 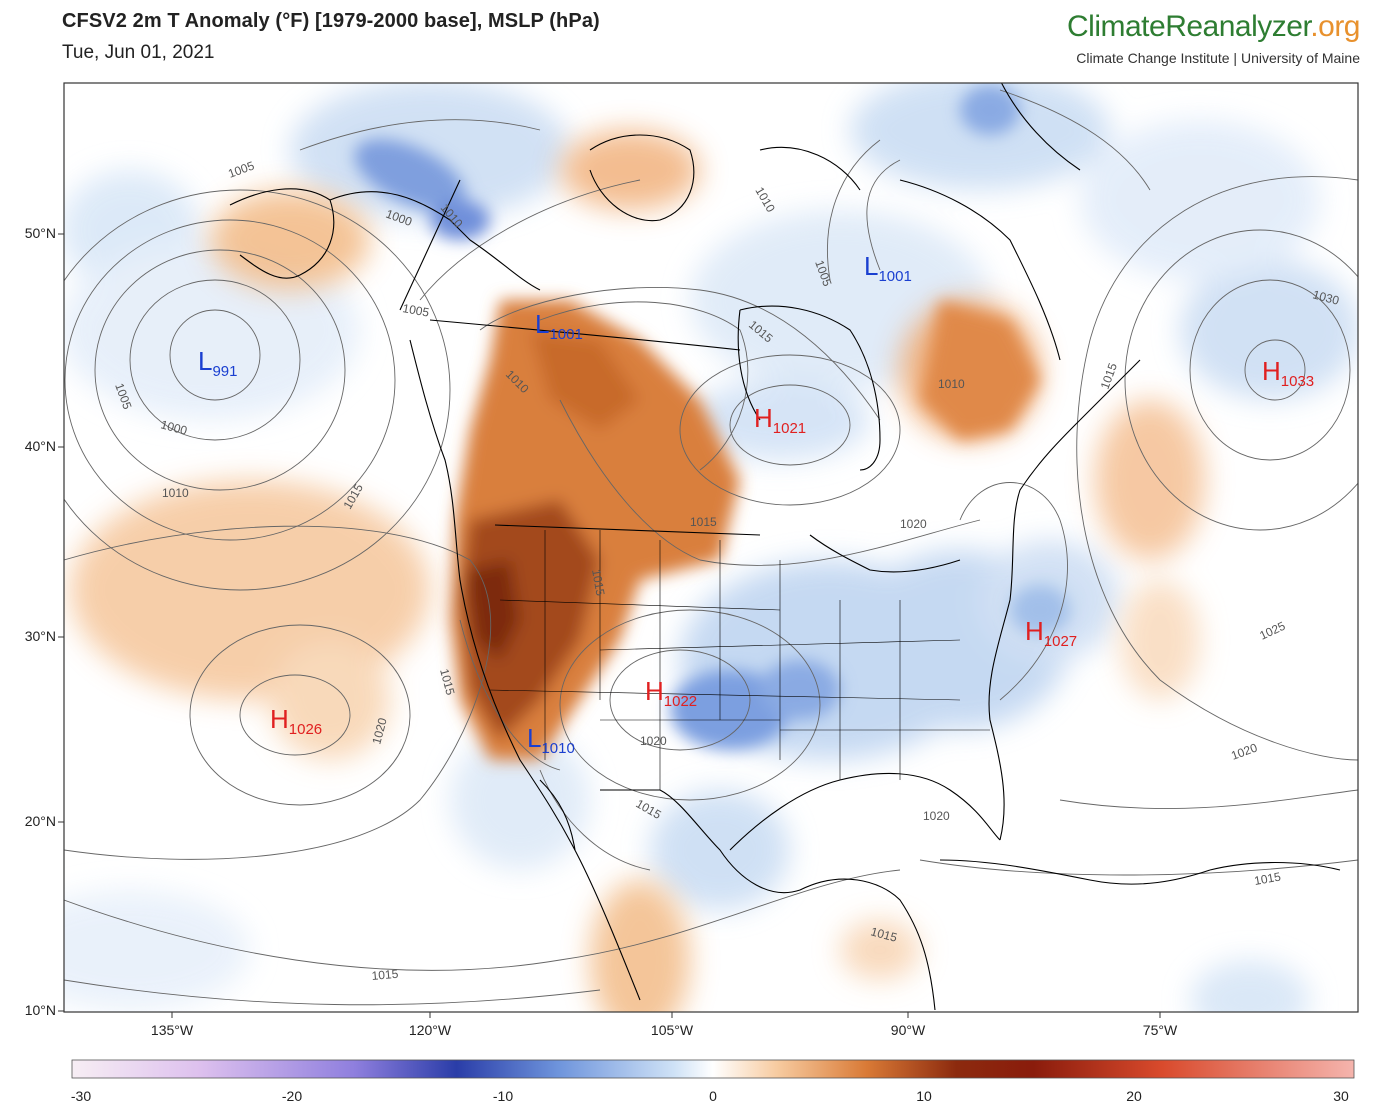 I want to click on colorbar-tick: 10, so click(x=924, y=1096).